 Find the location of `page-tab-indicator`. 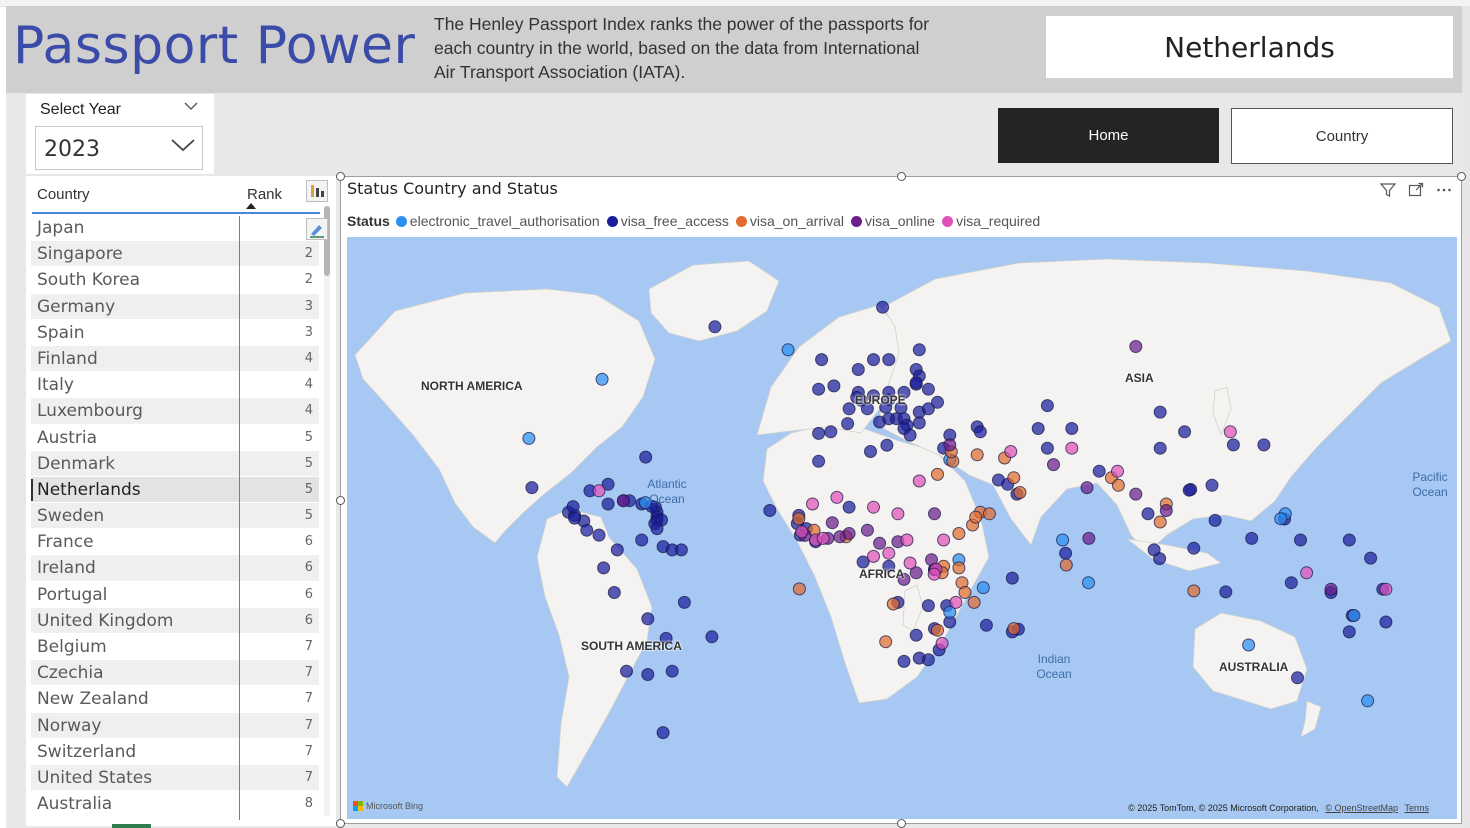

page-tab-indicator is located at coordinates (131, 826).